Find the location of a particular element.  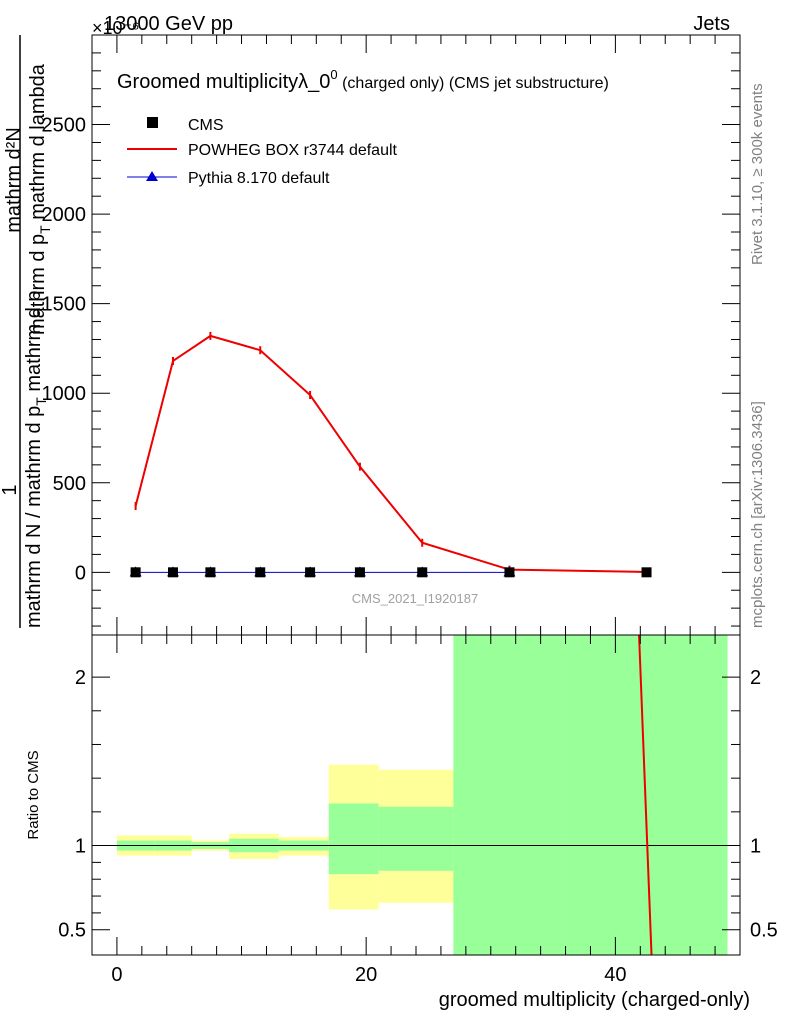

analysis-watermark: CMS_2021_I1920187 is located at coordinates (415, 598).